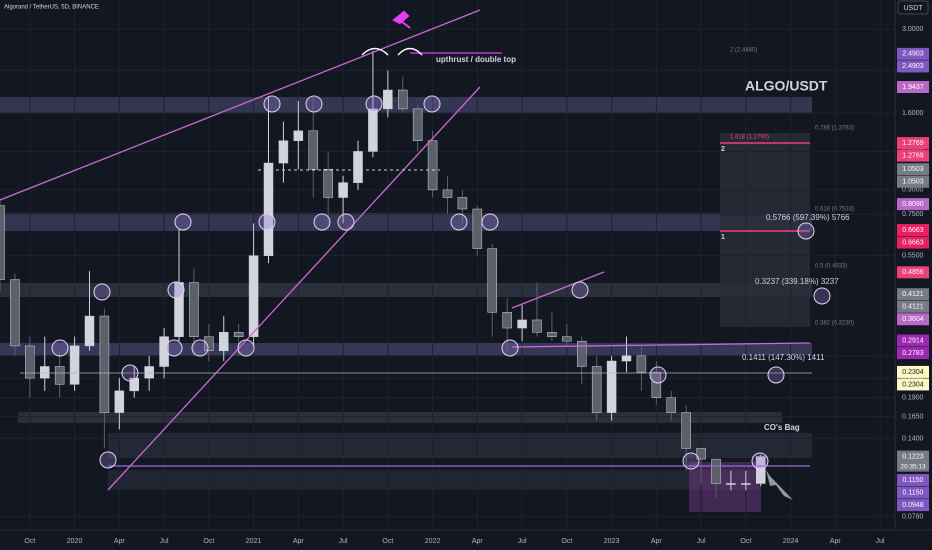 The width and height of the screenshot is (932, 550). What do you see at coordinates (254, 541) in the screenshot?
I see `x-tick-label: 2021` at bounding box center [254, 541].